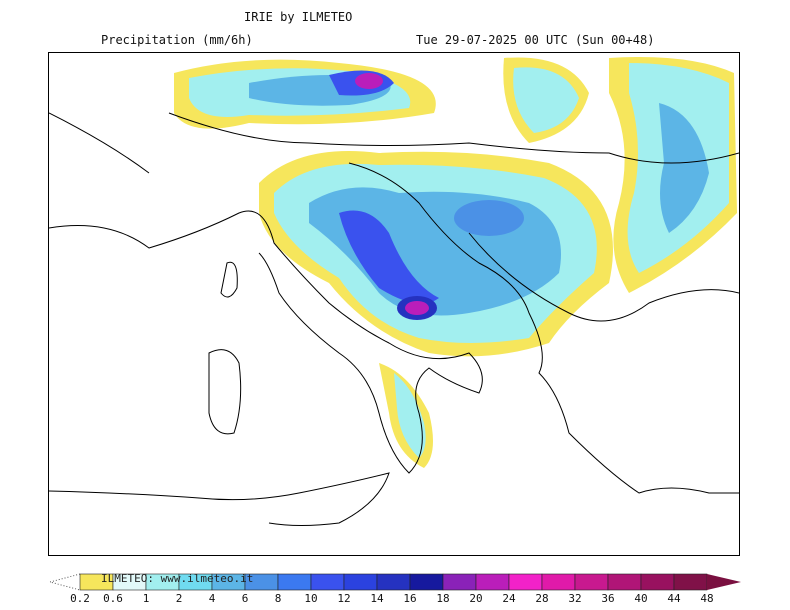 Image resolution: width=790 pixels, height=610 pixels. Describe the element at coordinates (620, 175) in the screenshot. I see `precip-field-east` at that location.